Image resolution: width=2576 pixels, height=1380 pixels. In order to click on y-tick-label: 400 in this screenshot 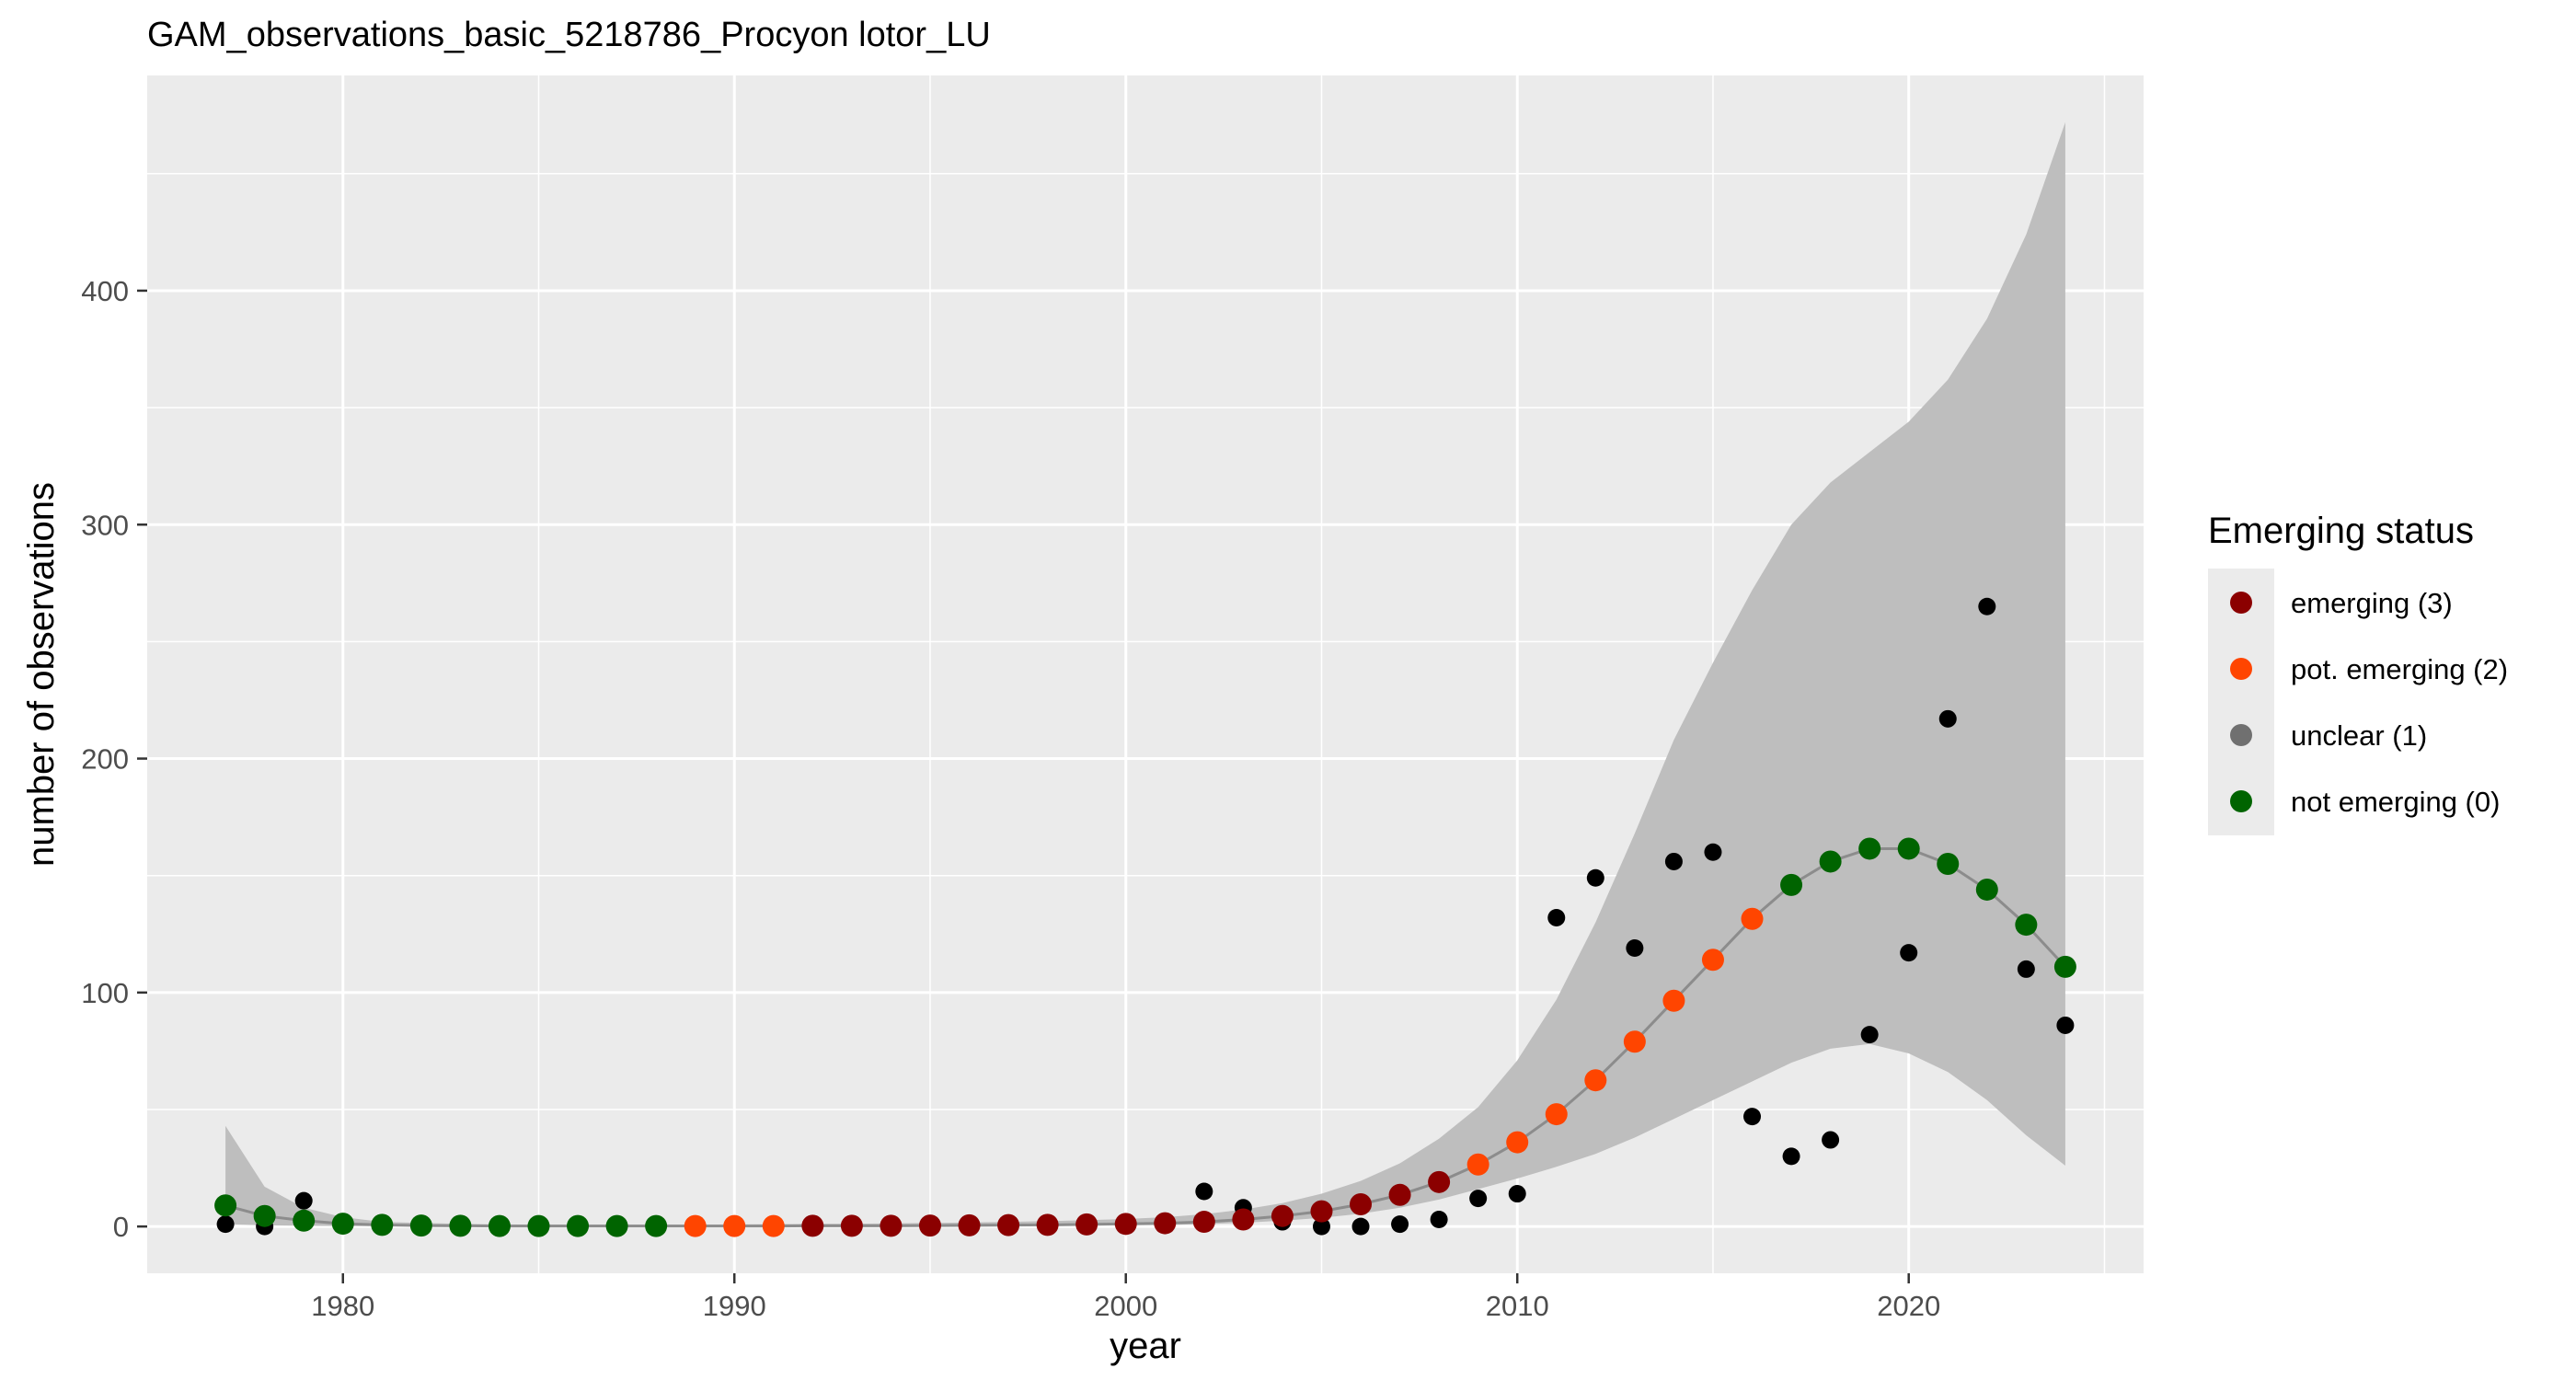, I will do `click(105, 291)`.